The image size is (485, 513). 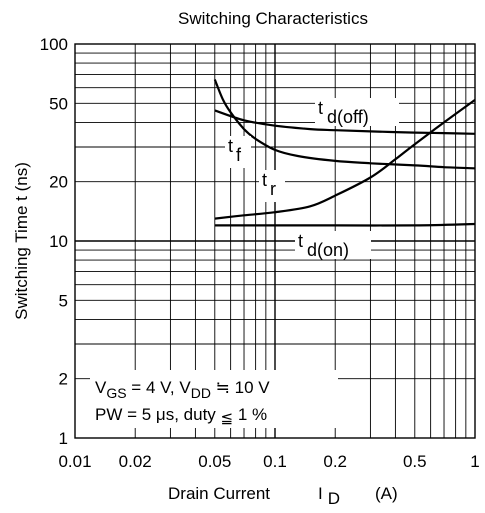 What do you see at coordinates (239, 155) in the screenshot?
I see `series-label-sub: f` at bounding box center [239, 155].